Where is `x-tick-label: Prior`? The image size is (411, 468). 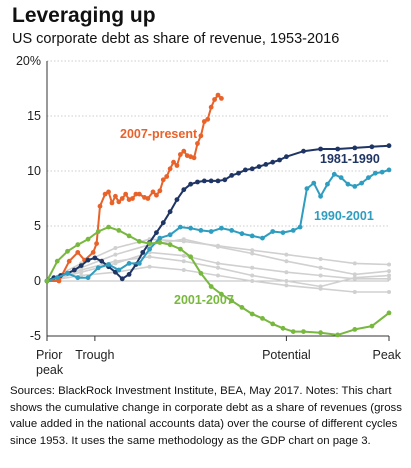 x-tick-label: Prior is located at coordinates (49, 355).